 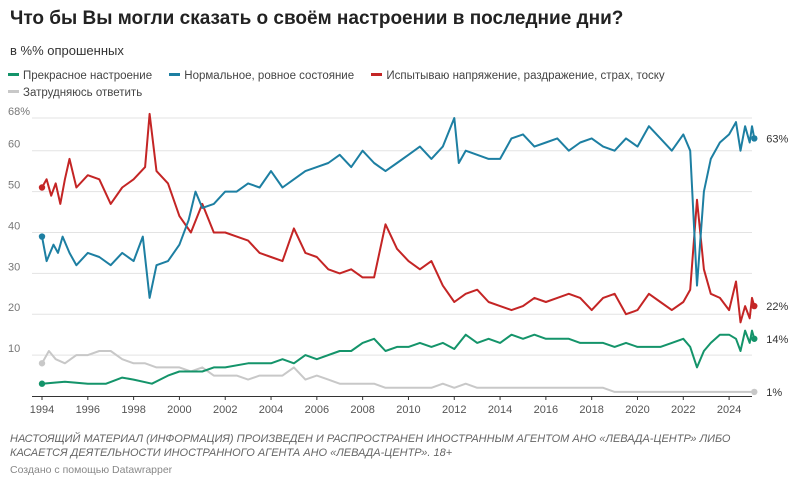 I want to click on legend-item-normal: Нормальное, ровное состояние, so click(x=261, y=76).